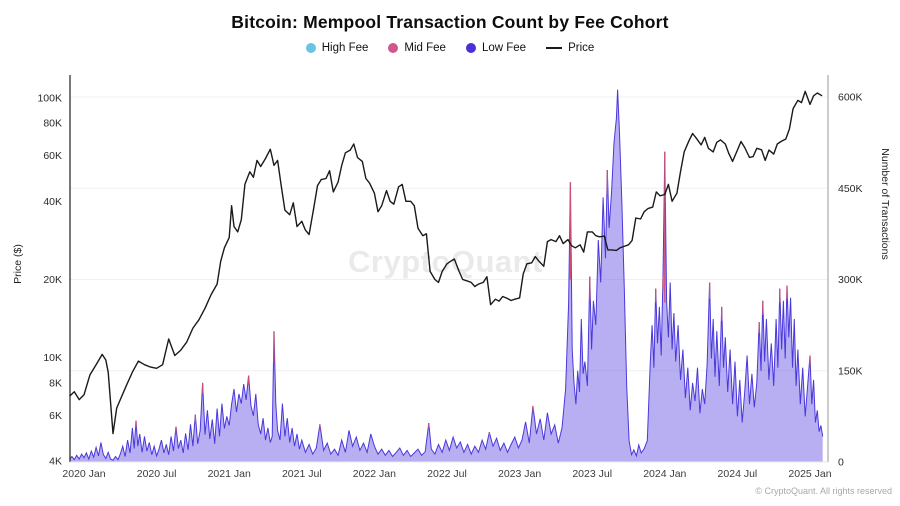 The height and width of the screenshot is (506, 900). What do you see at coordinates (55, 416) in the screenshot?
I see `svg-text: 6K` at bounding box center [55, 416].